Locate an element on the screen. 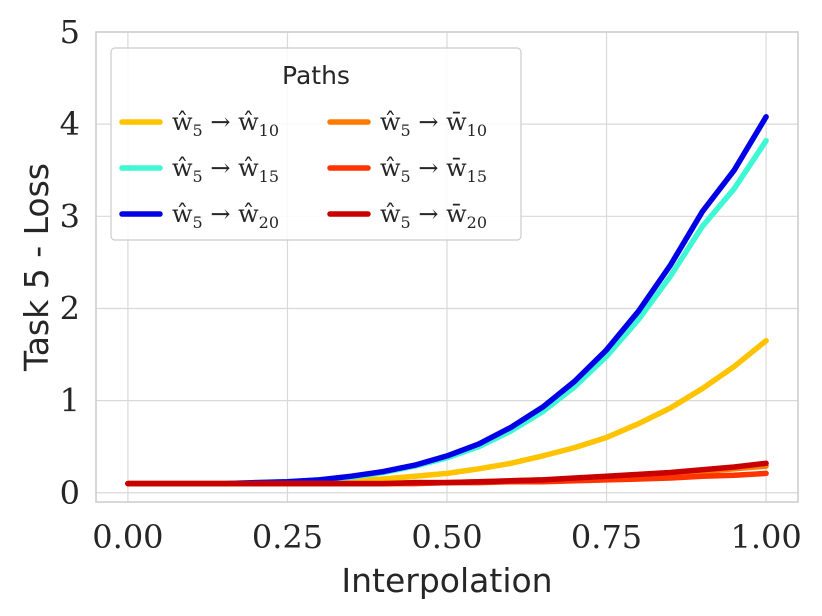 This screenshot has height=616, width=822. legend-entry: ŵ5 → ŵ20 is located at coordinates (199, 216).